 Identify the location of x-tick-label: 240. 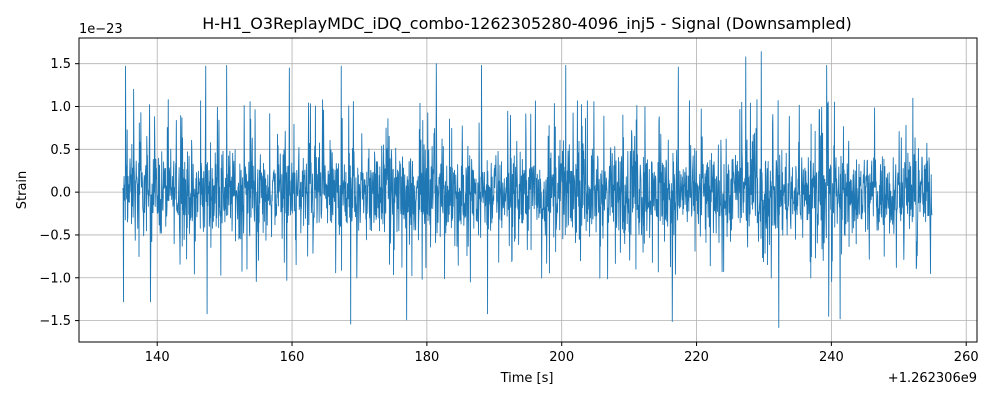
(831, 357).